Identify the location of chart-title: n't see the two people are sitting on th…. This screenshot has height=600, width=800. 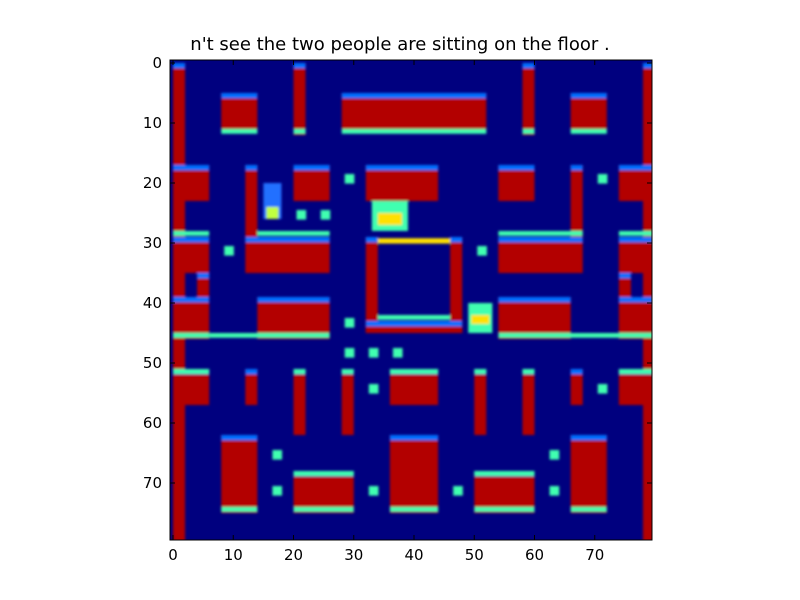
(400, 44).